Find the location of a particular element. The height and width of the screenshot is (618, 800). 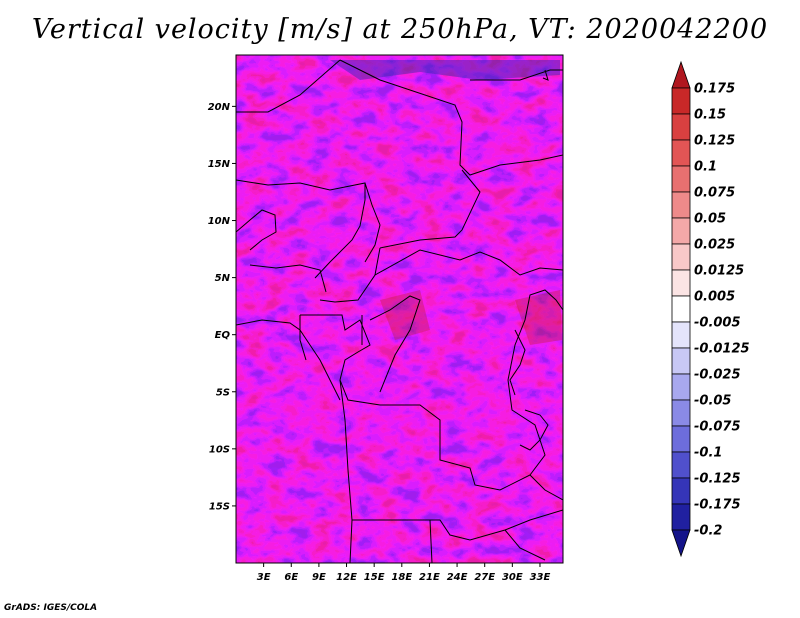

longitude-axis: 3E 6E 9E 12E 15E 18E 21E 24E 27E 30E 33E is located at coordinates (404, 573).